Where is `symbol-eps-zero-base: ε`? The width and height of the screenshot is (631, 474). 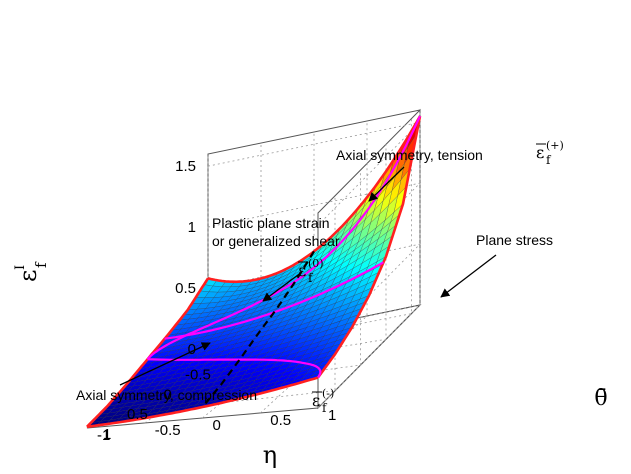
symbol-eps-zero-base: ε is located at coordinates (302, 270).